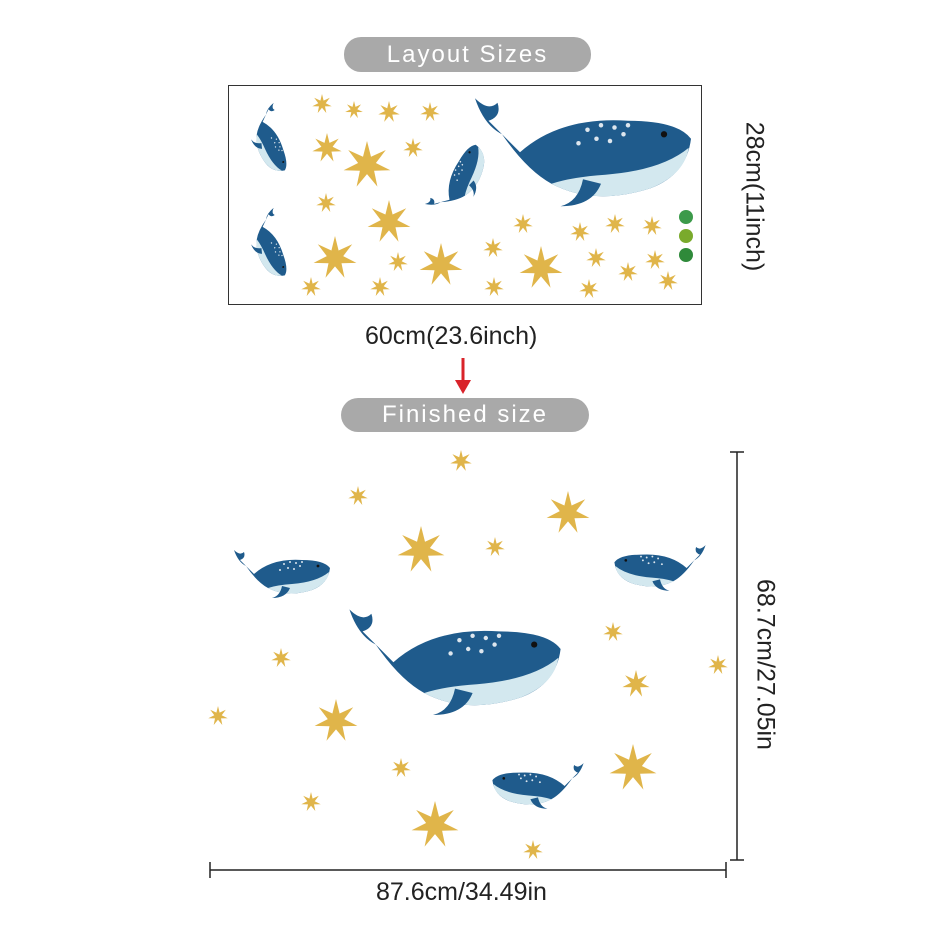 The image size is (930, 930). What do you see at coordinates (463, 376) in the screenshot?
I see `down-arrow-icon` at bounding box center [463, 376].